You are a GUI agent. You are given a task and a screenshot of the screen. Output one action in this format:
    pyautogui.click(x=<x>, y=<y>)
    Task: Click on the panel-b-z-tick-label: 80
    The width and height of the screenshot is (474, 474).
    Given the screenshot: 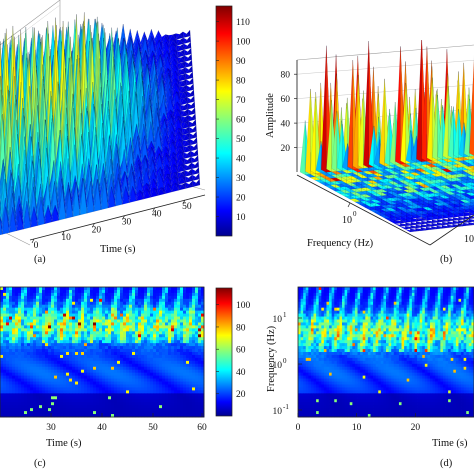 What is the action you would take?
    pyautogui.click(x=286, y=76)
    